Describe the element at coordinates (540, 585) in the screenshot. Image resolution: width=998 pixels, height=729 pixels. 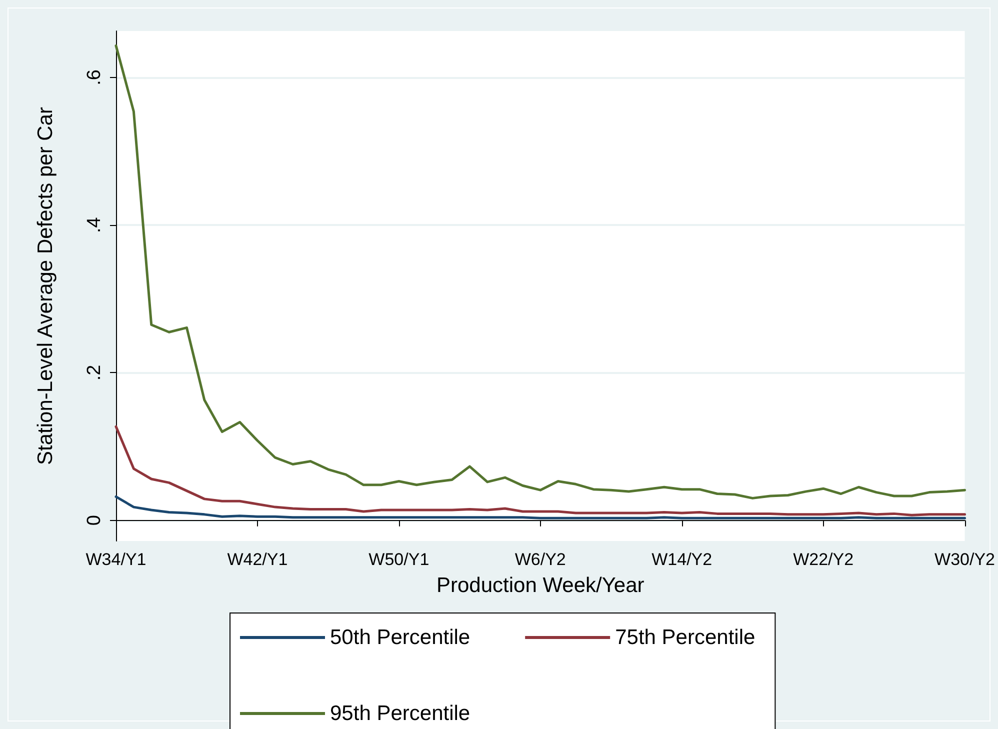
I see `x-axis-title: Production Week/Year` at that location.